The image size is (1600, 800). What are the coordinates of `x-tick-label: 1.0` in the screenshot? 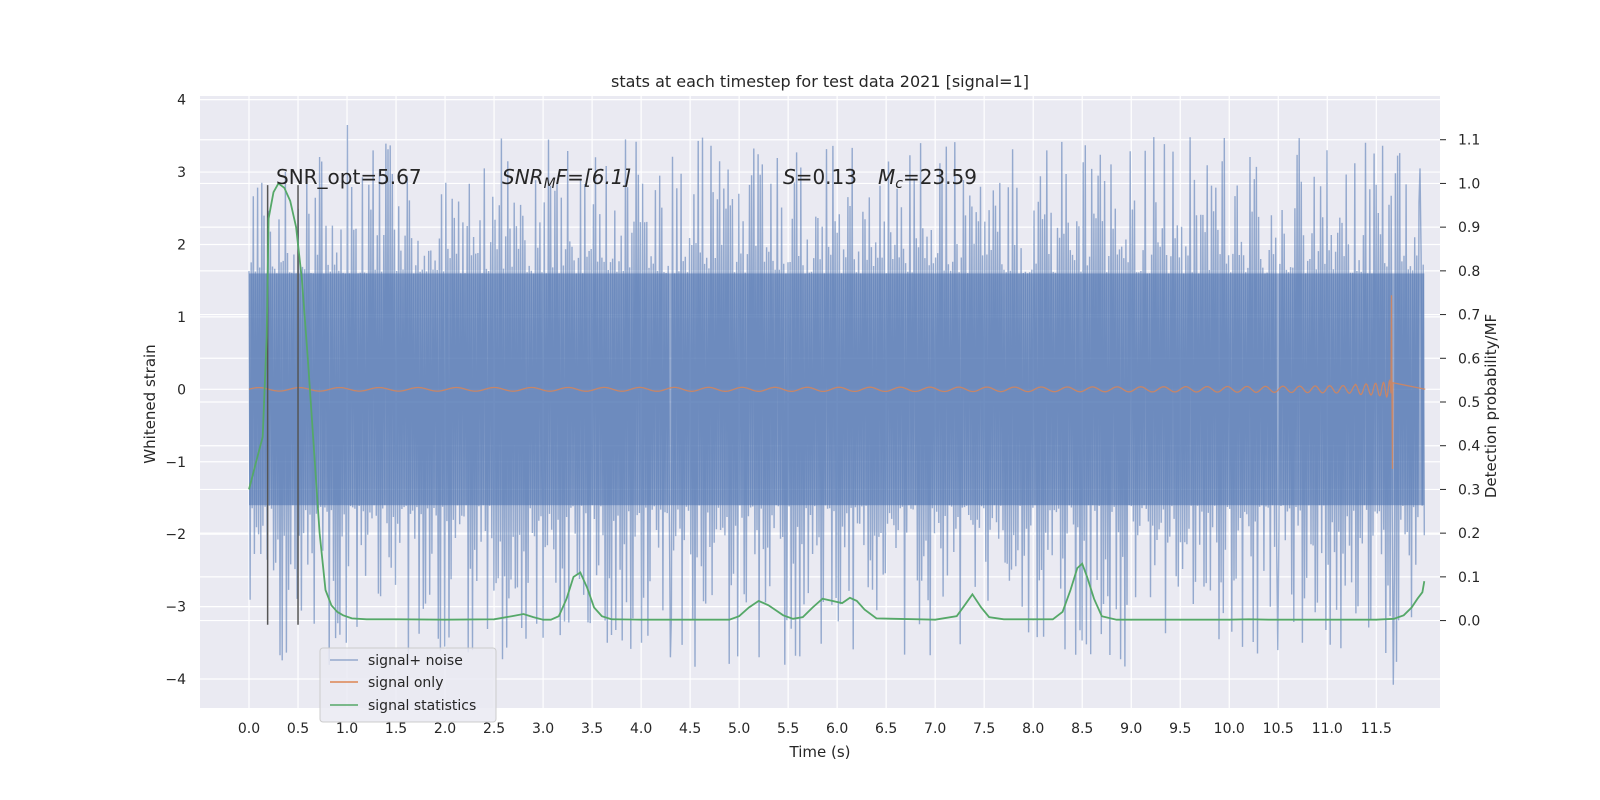 It's located at (347, 729).